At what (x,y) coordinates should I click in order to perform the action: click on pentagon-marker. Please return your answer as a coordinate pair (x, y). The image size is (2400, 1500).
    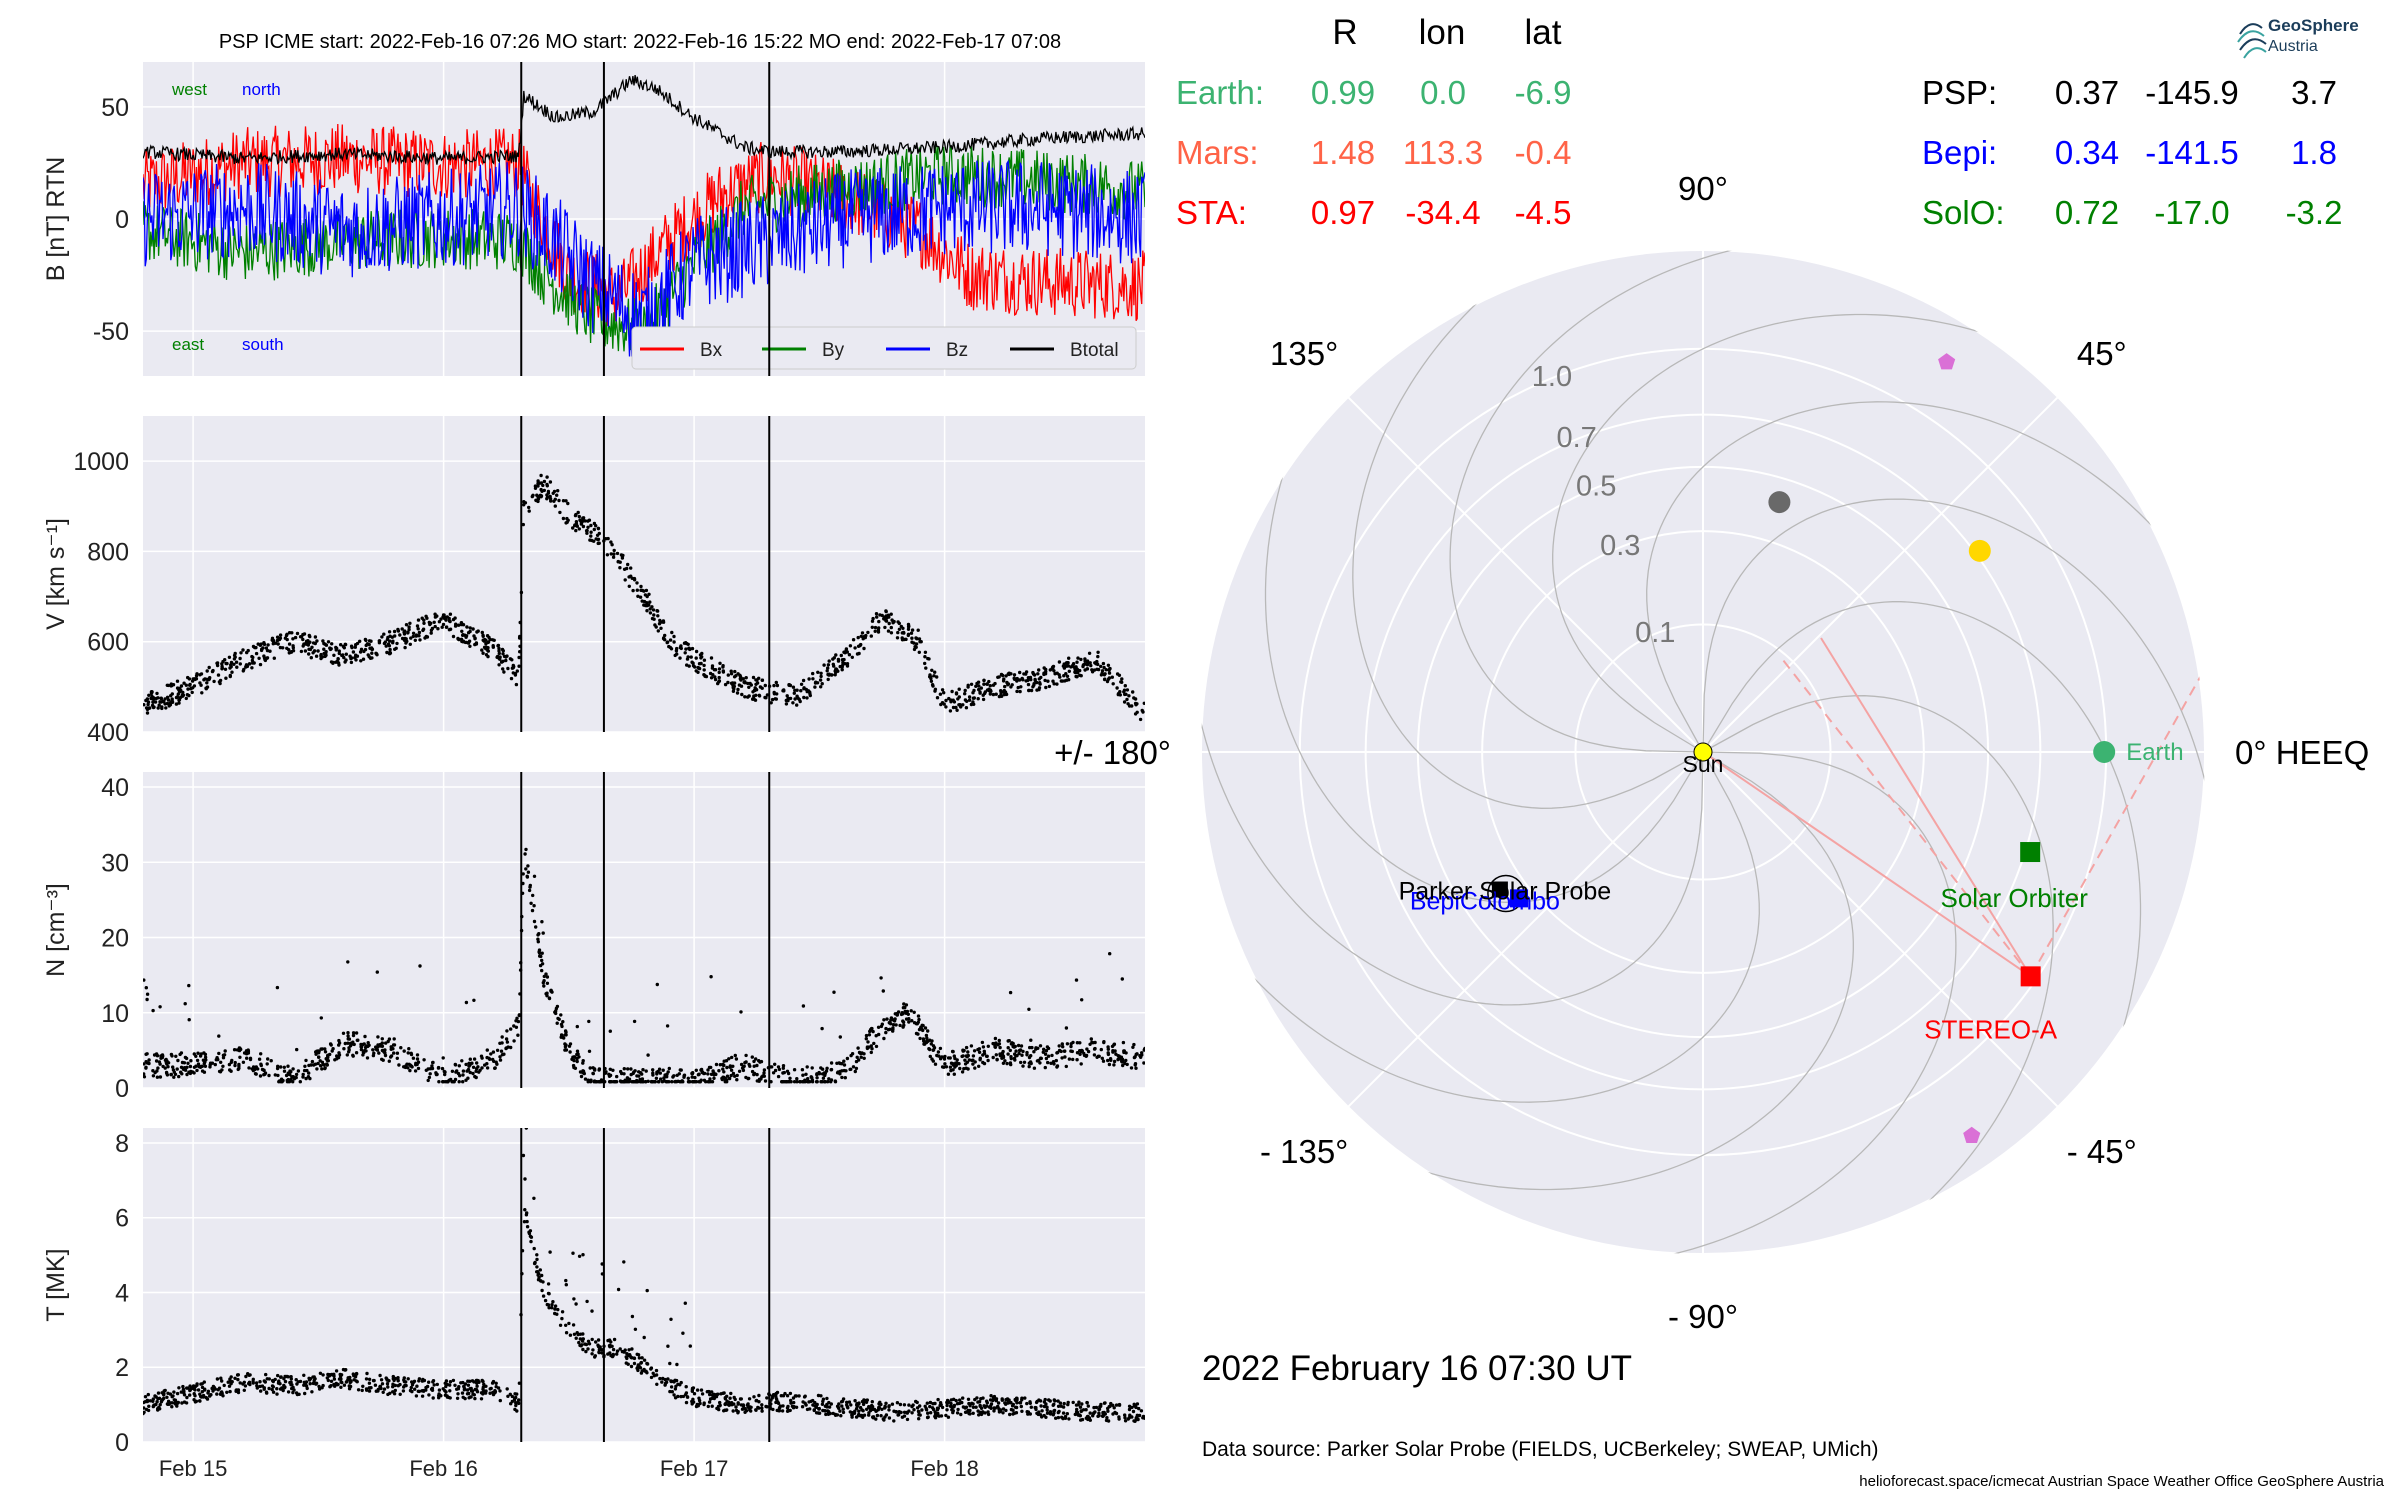
    Looking at the image, I should click on (1947, 361).